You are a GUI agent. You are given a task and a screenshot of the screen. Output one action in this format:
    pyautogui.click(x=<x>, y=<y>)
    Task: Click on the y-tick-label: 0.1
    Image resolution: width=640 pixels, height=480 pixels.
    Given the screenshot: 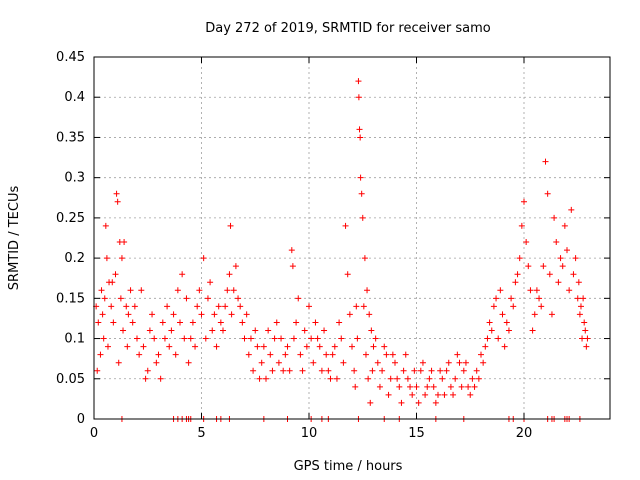 What is the action you would take?
    pyautogui.click(x=74, y=339)
    